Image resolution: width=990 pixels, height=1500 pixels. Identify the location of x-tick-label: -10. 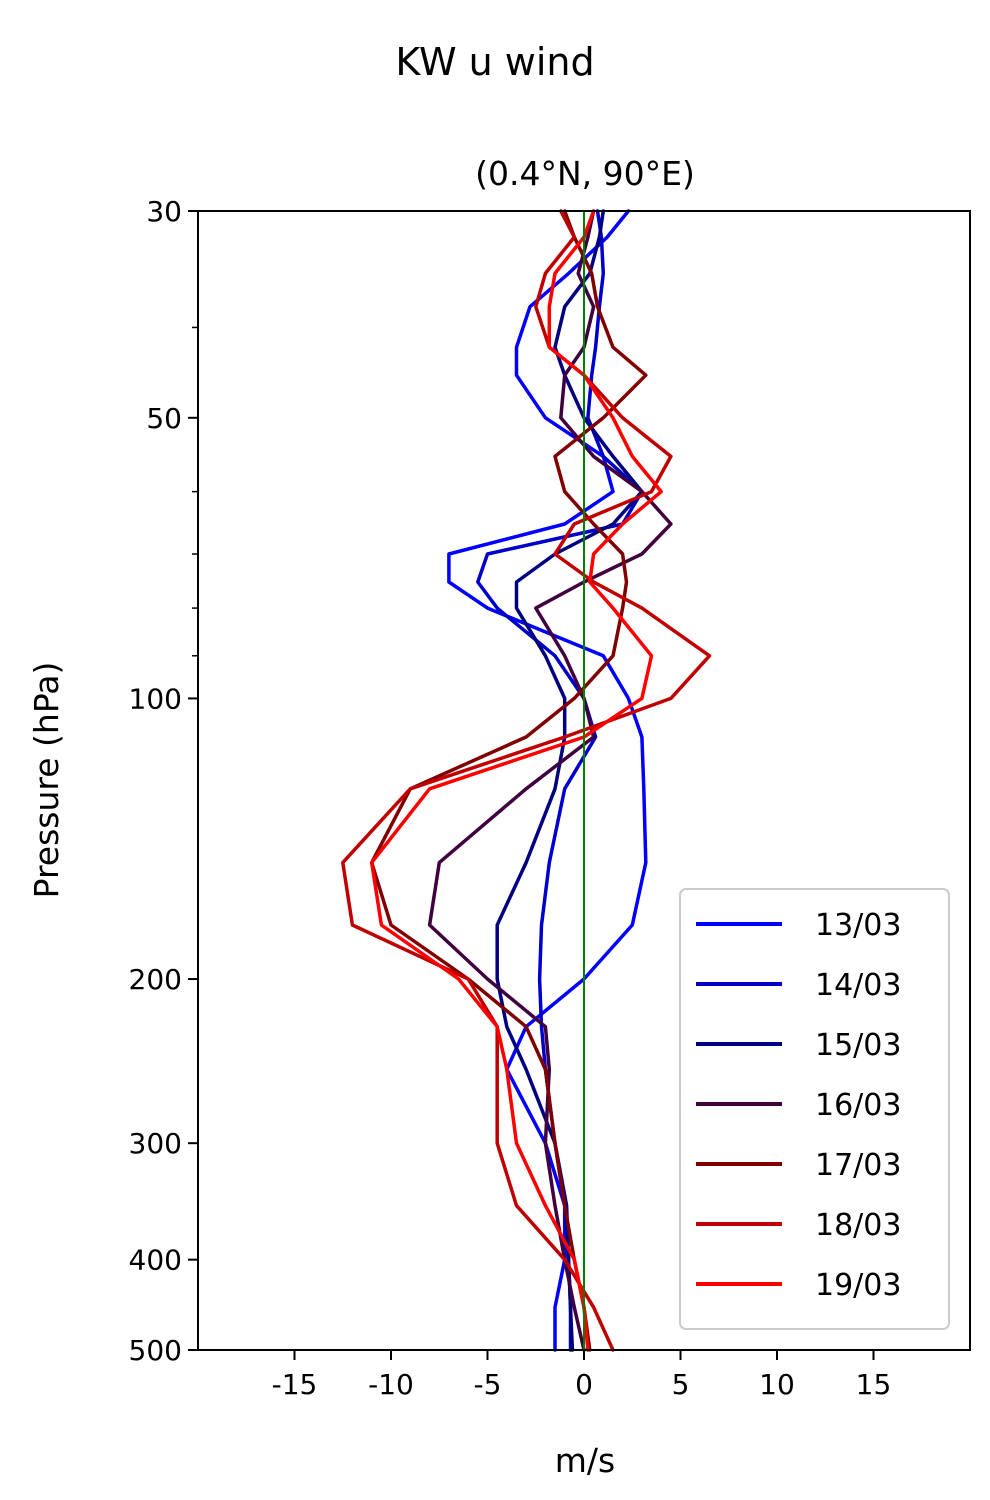
(391, 1384).